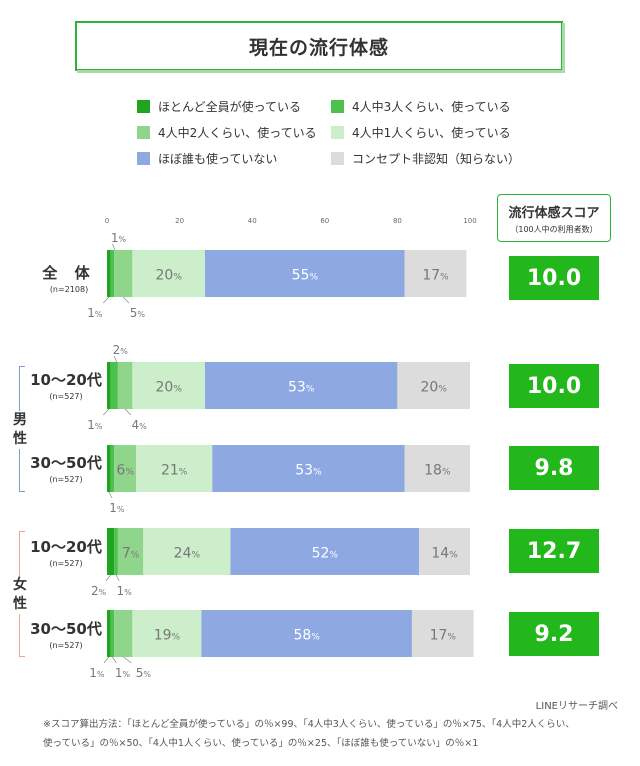 This screenshot has width=640, height=766. I want to click on x-tick-label: 0, so click(107, 221).